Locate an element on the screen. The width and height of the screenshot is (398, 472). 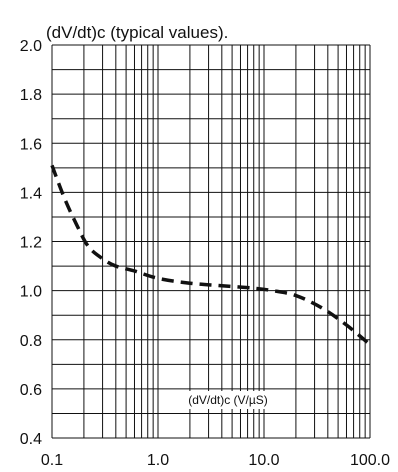
y-tick-label: 1.6 is located at coordinates (31, 144).